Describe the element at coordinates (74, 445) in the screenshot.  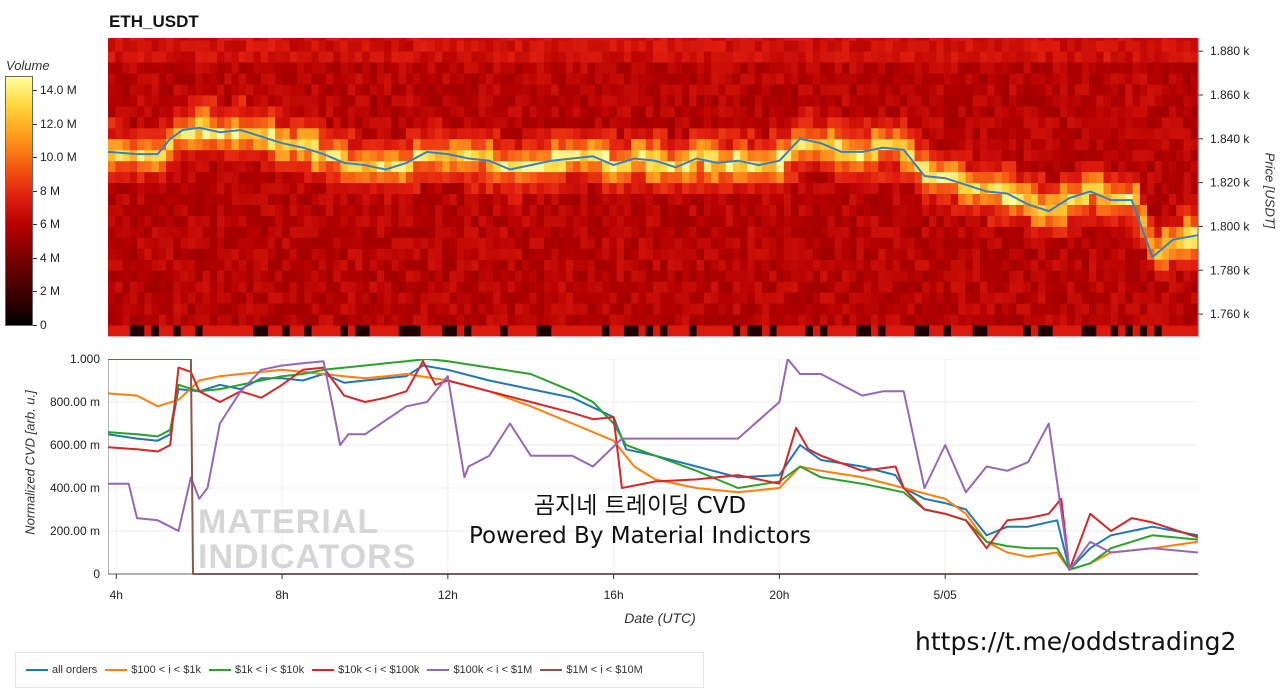
I see `cvd-y-tick-label: 600.00 m` at that location.